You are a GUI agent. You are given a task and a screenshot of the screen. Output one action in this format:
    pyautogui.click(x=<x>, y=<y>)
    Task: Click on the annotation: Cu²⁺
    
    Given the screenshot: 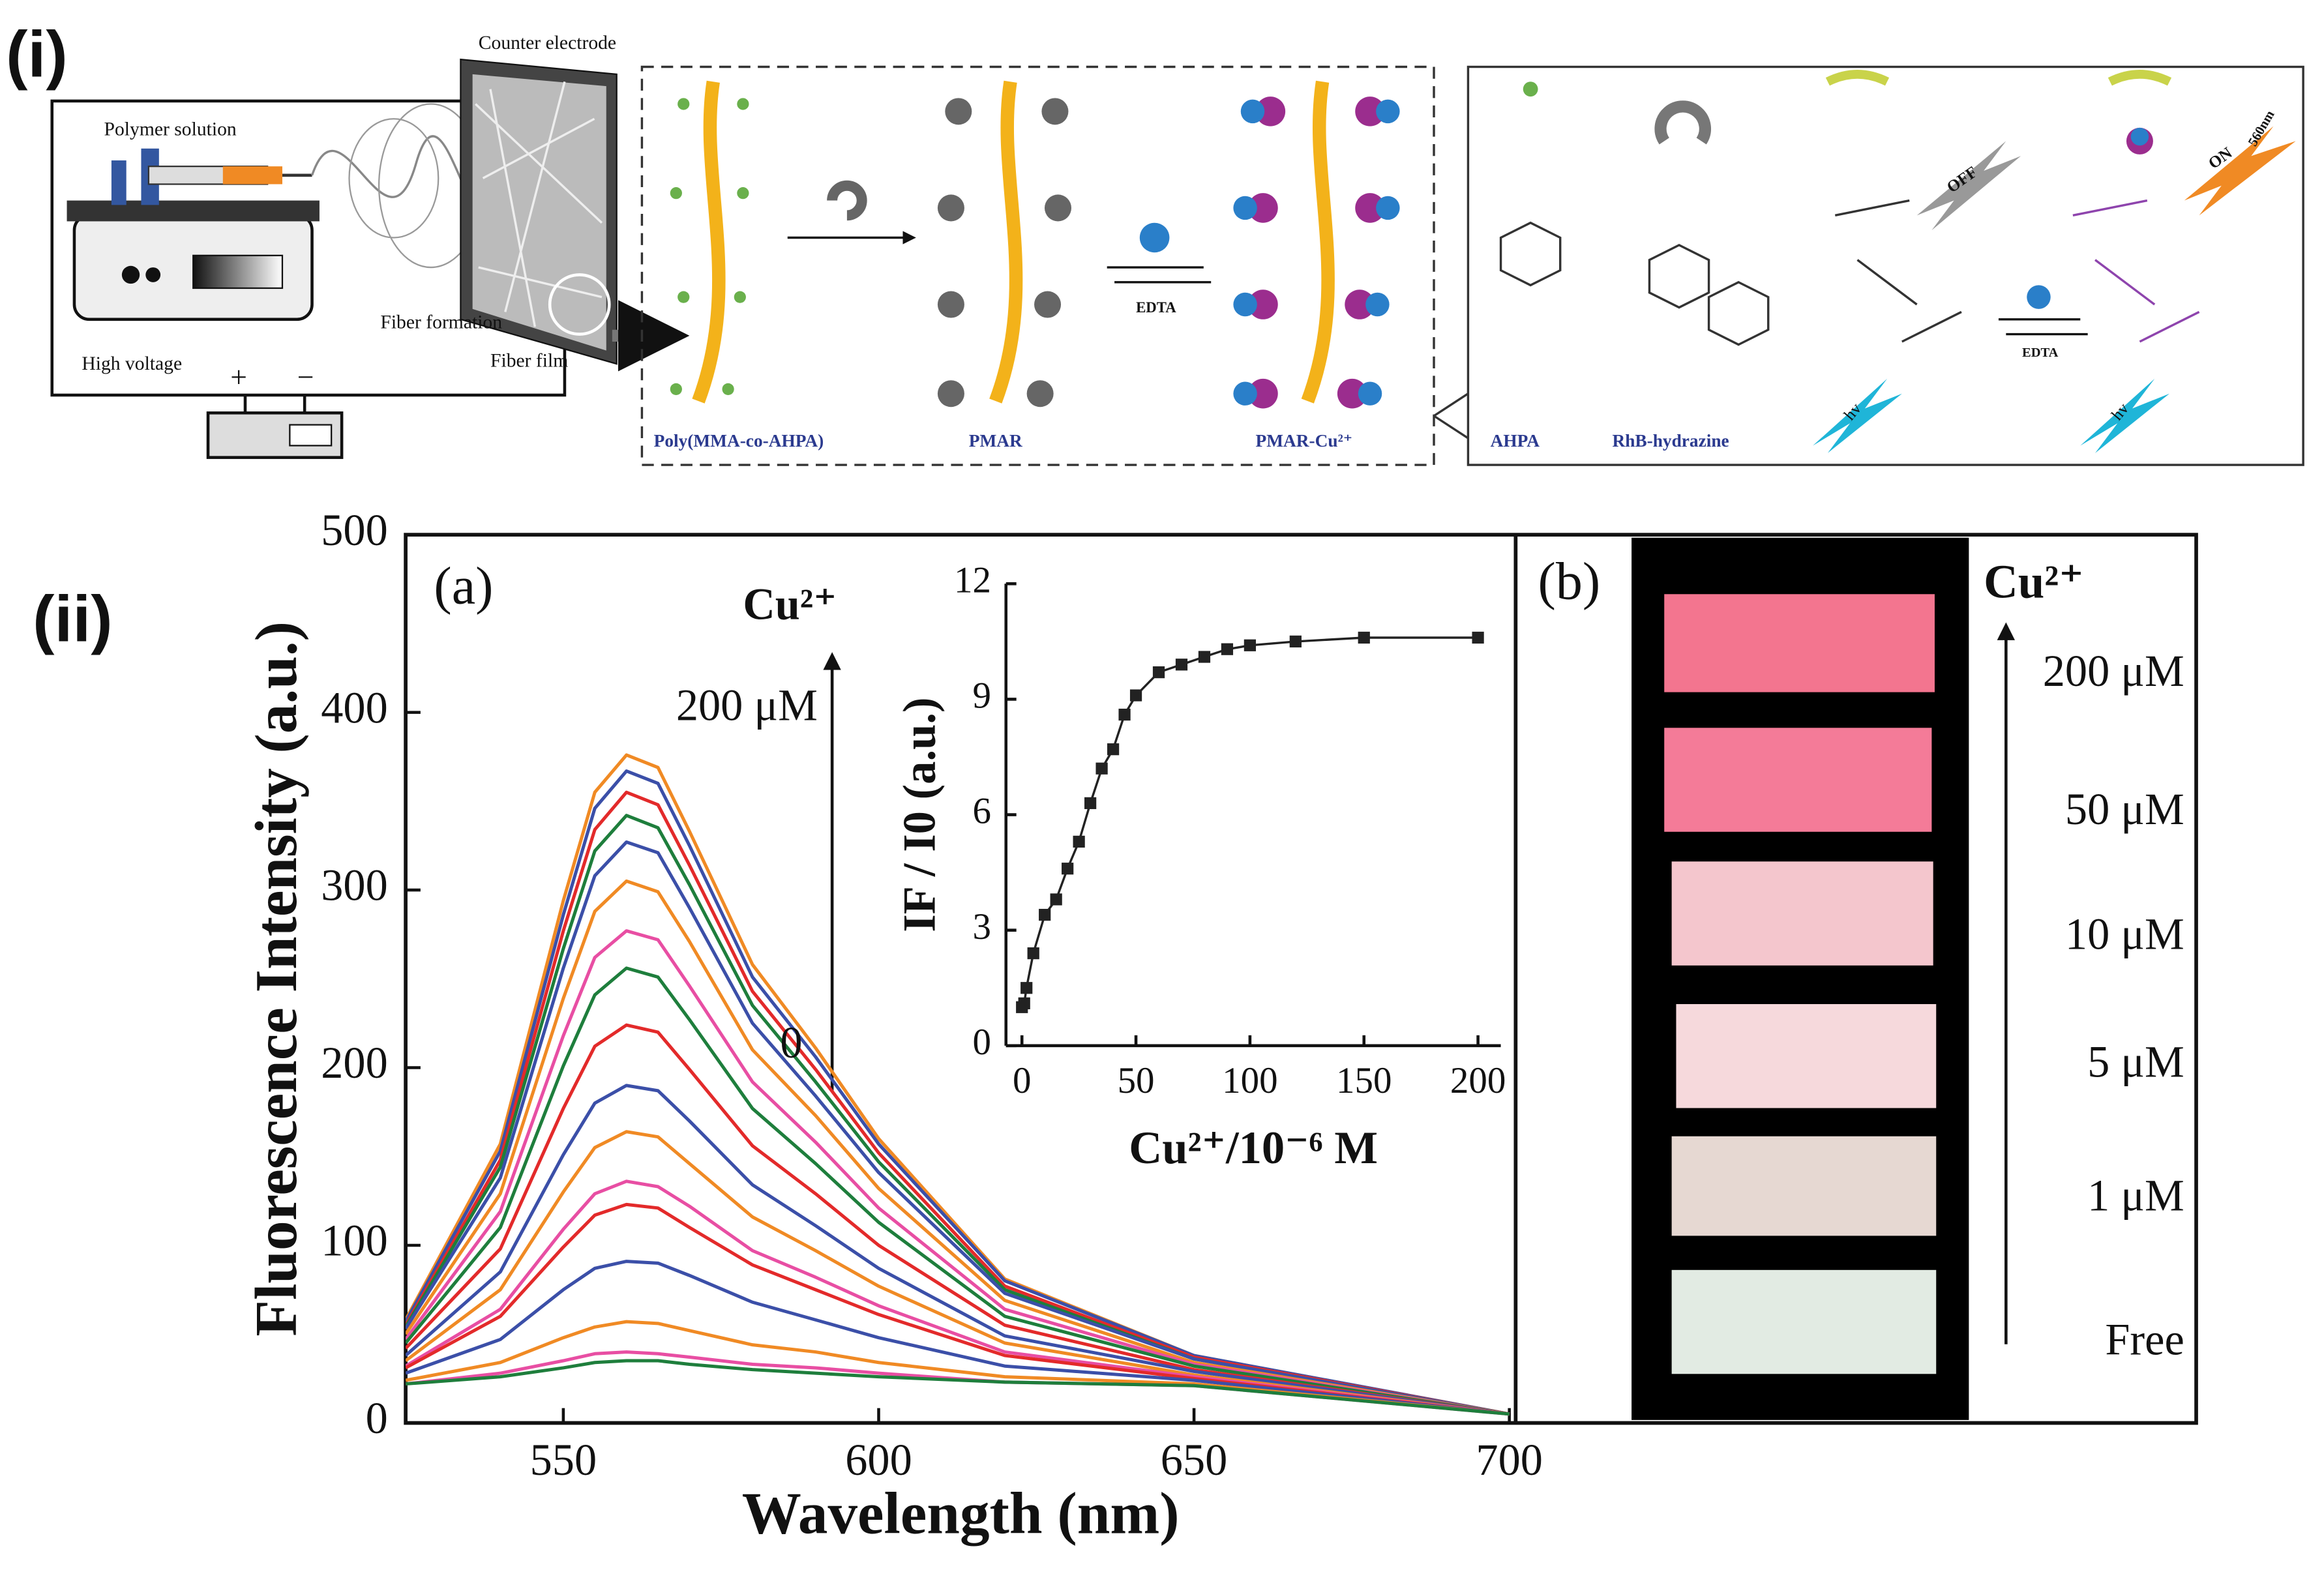 What is the action you would take?
    pyautogui.click(x=790, y=604)
    